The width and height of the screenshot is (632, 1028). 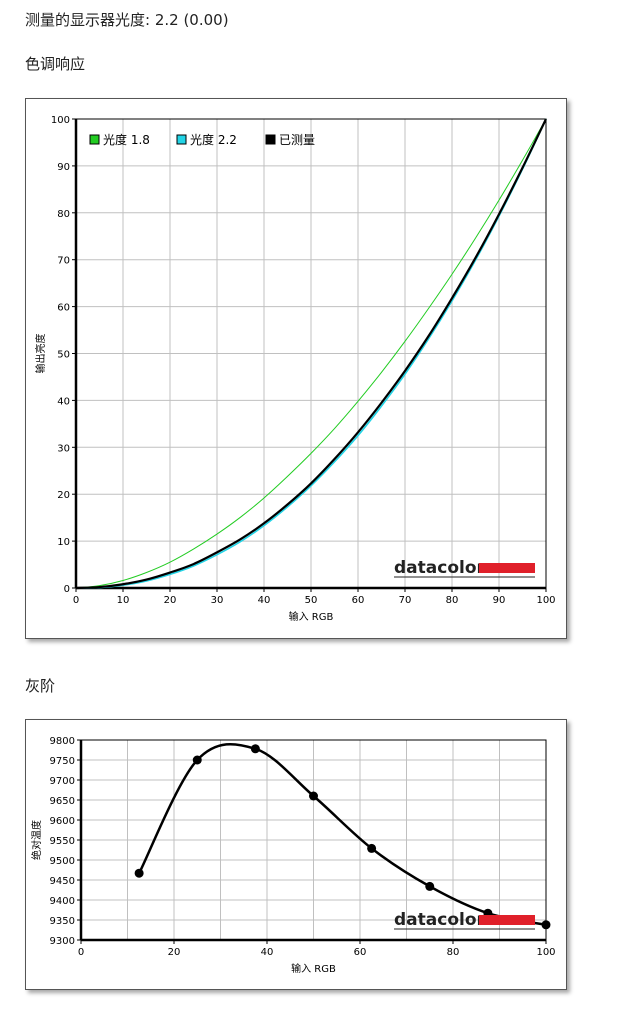 I want to click on x-tick-label: 50, so click(x=311, y=600).